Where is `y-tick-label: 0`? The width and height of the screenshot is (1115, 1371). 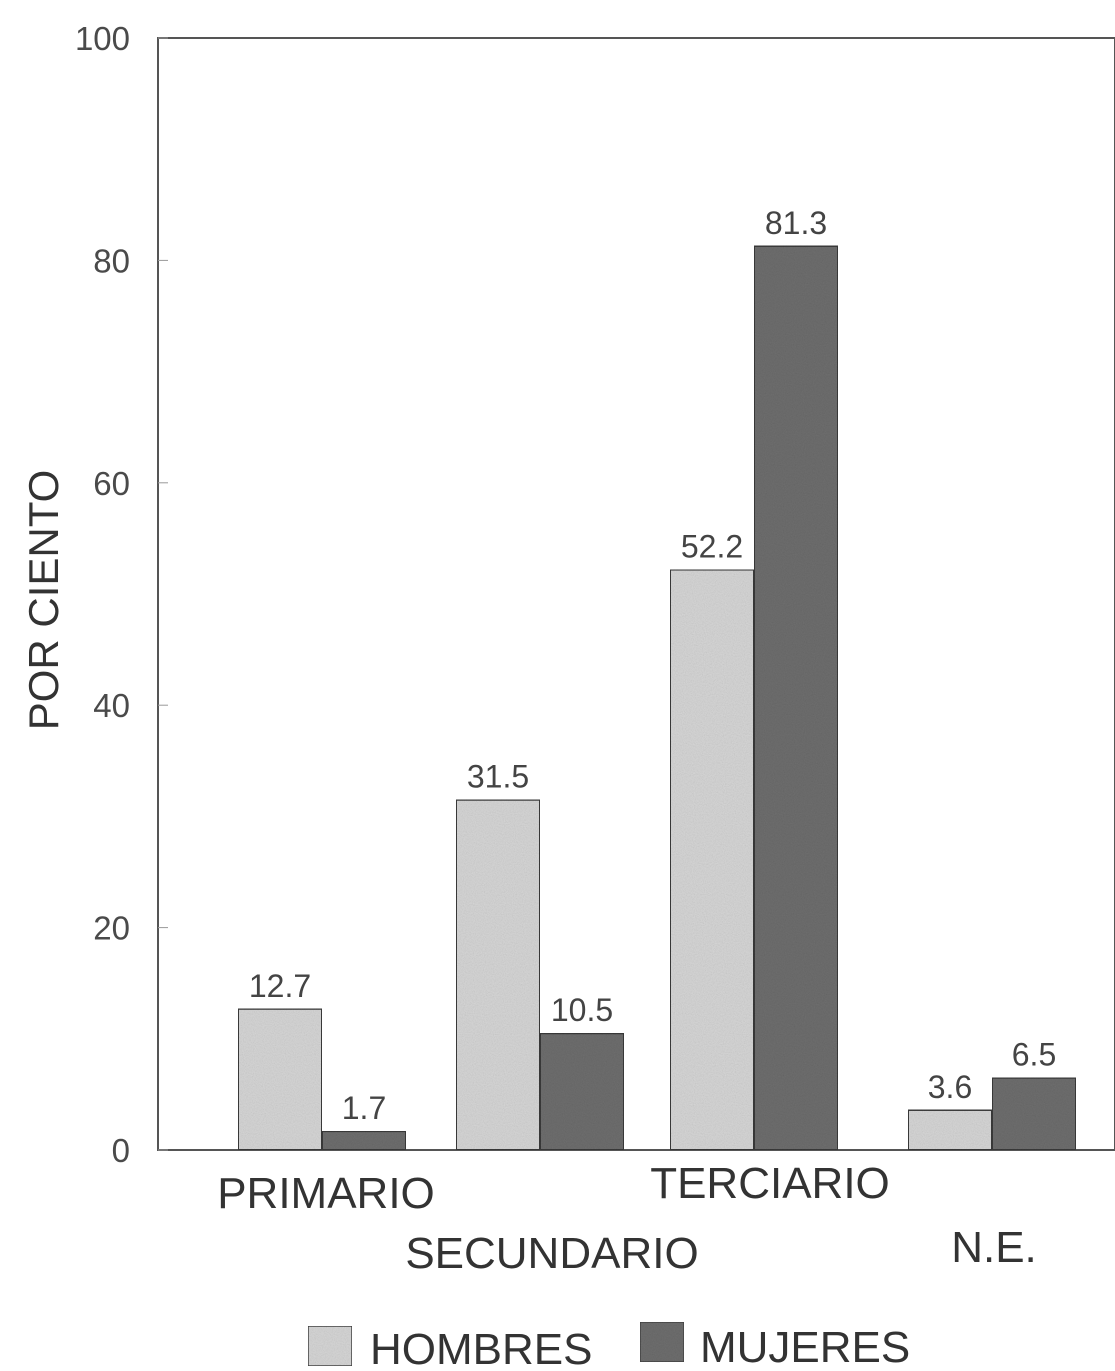
y-tick-label: 0 is located at coordinates (121, 1150).